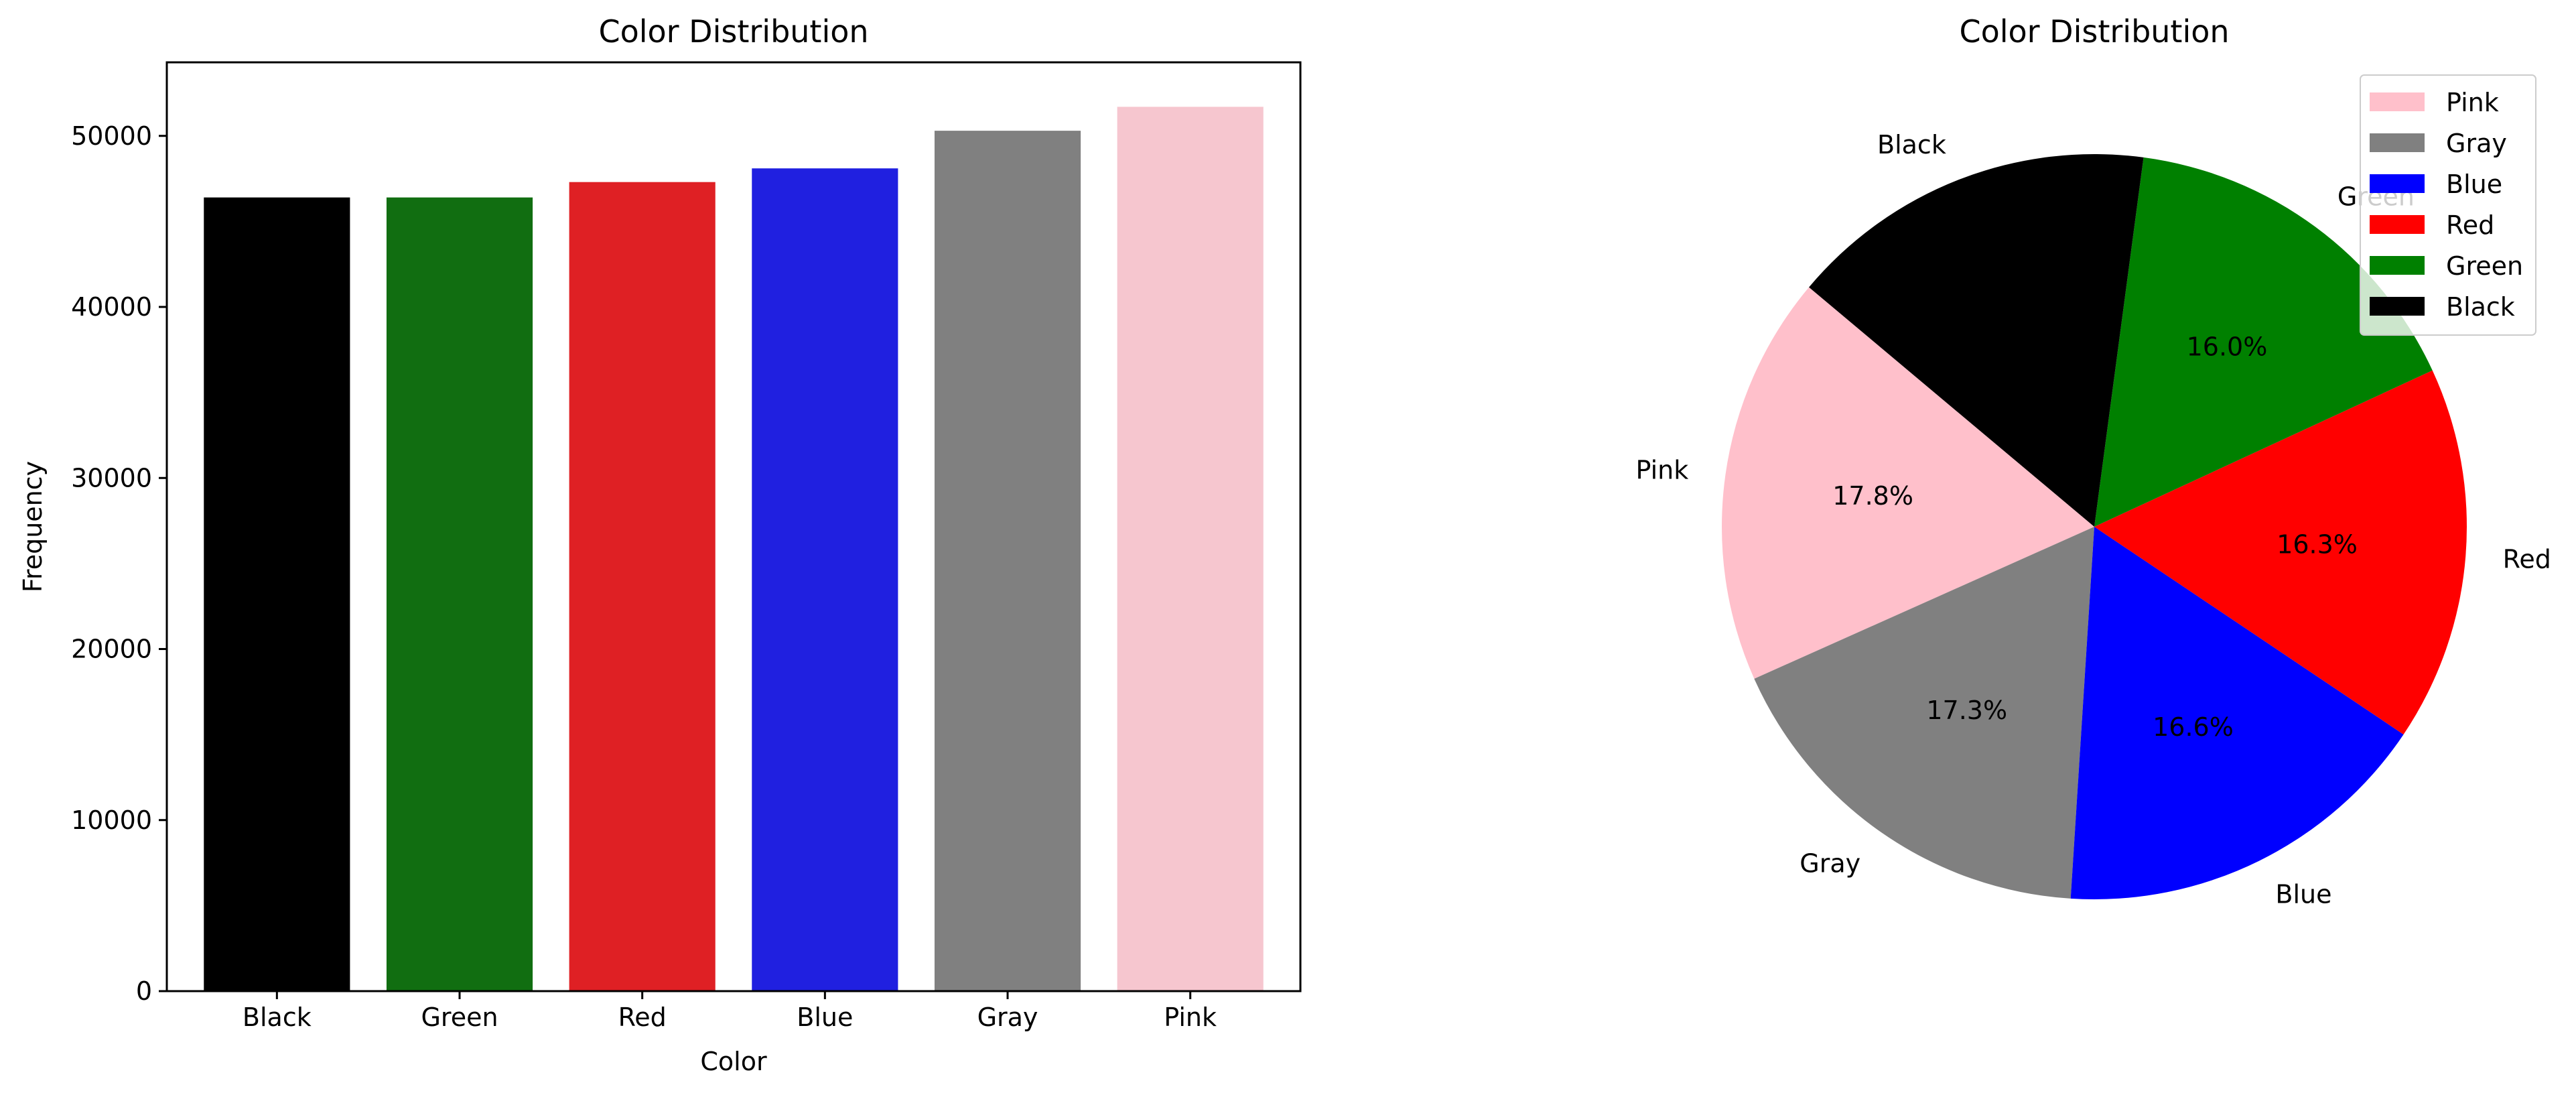 The width and height of the screenshot is (2576, 1095). I want to click on pie-percent-label: 17.3%, so click(1967, 710).